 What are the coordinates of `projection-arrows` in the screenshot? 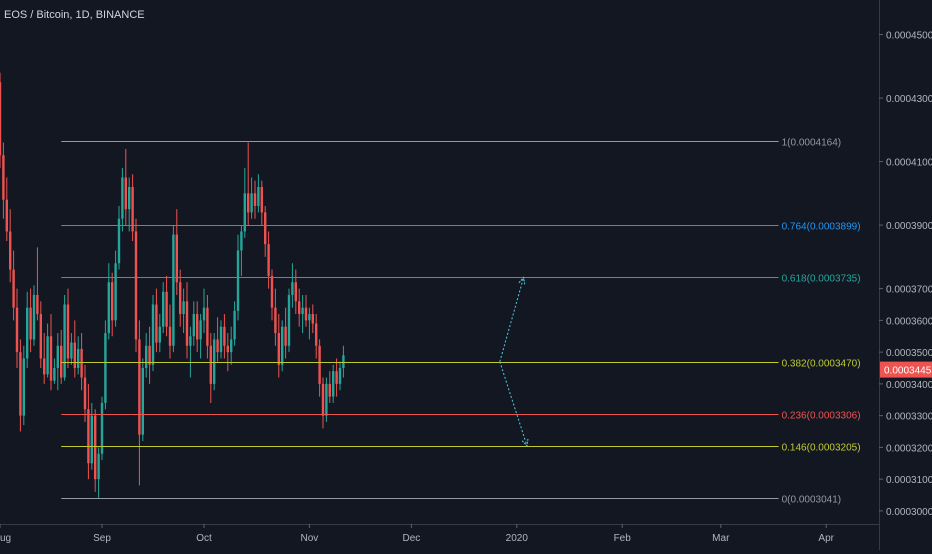 It's located at (514, 361).